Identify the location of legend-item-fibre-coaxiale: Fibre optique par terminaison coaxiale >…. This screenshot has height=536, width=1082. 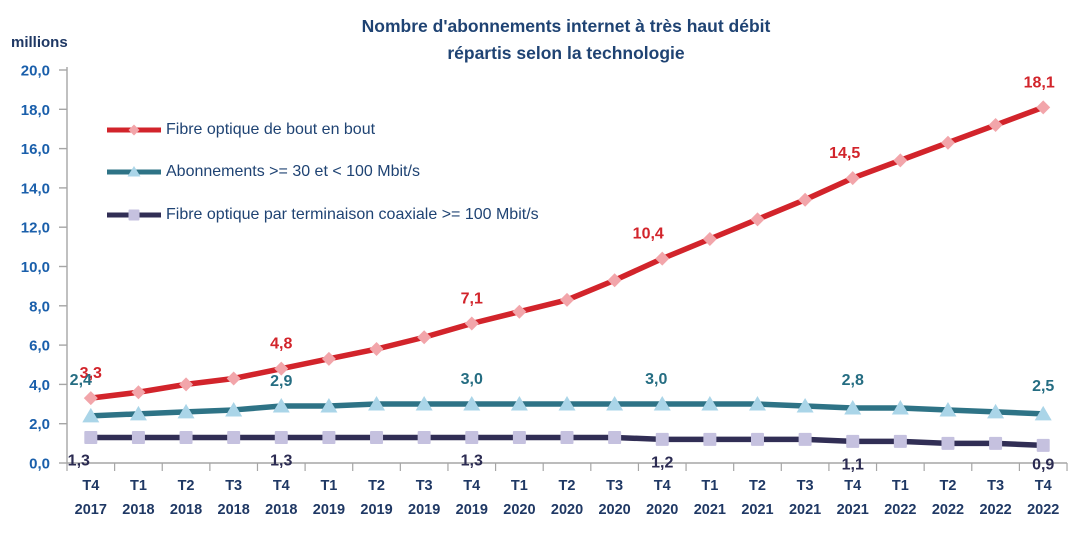
(321, 215).